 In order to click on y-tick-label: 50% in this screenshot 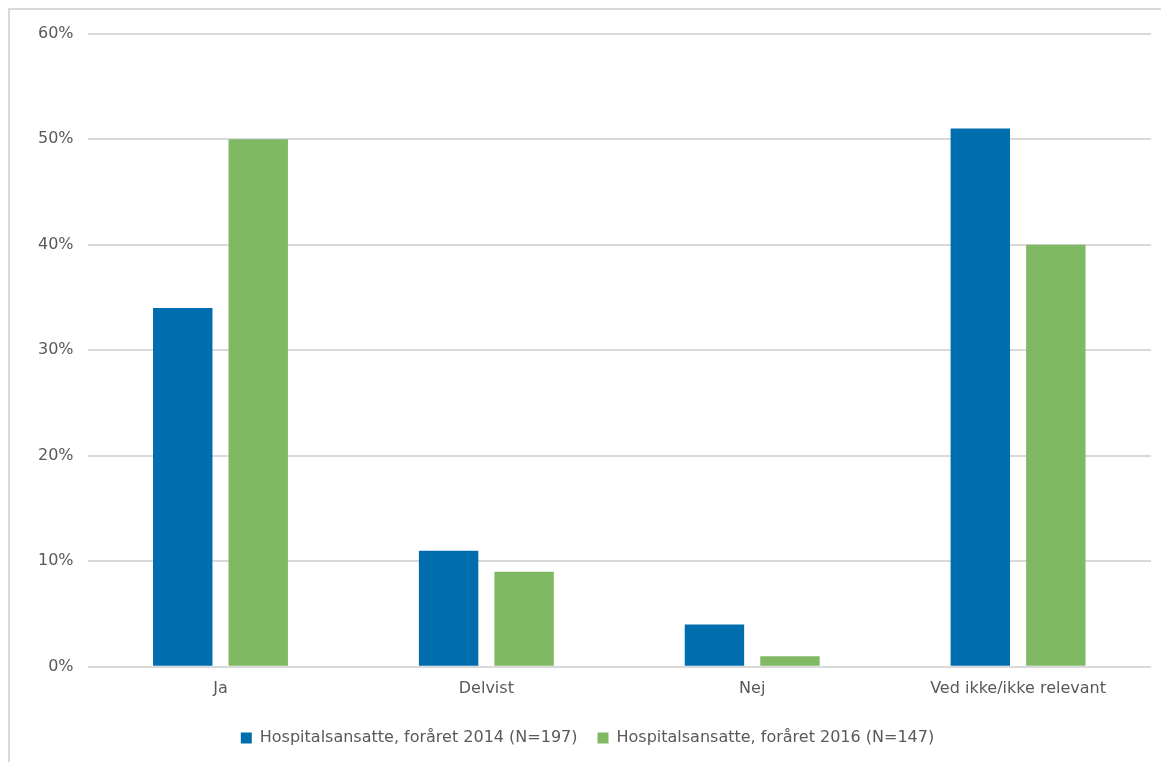, I will do `click(56, 138)`.